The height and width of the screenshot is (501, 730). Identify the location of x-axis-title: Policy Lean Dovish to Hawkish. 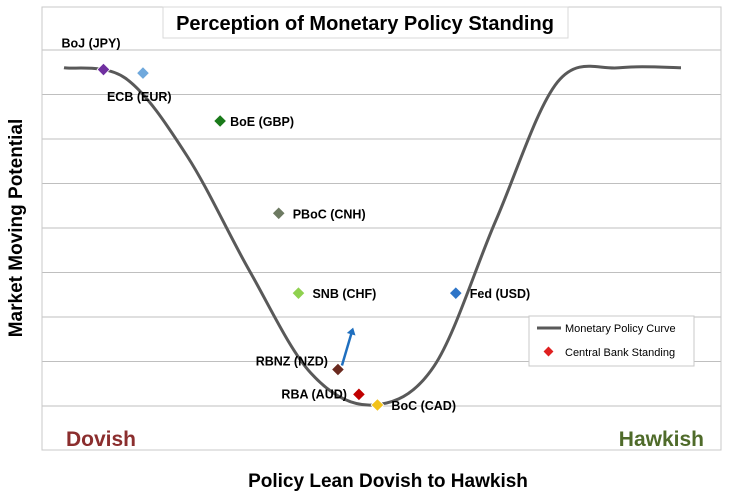
(388, 481).